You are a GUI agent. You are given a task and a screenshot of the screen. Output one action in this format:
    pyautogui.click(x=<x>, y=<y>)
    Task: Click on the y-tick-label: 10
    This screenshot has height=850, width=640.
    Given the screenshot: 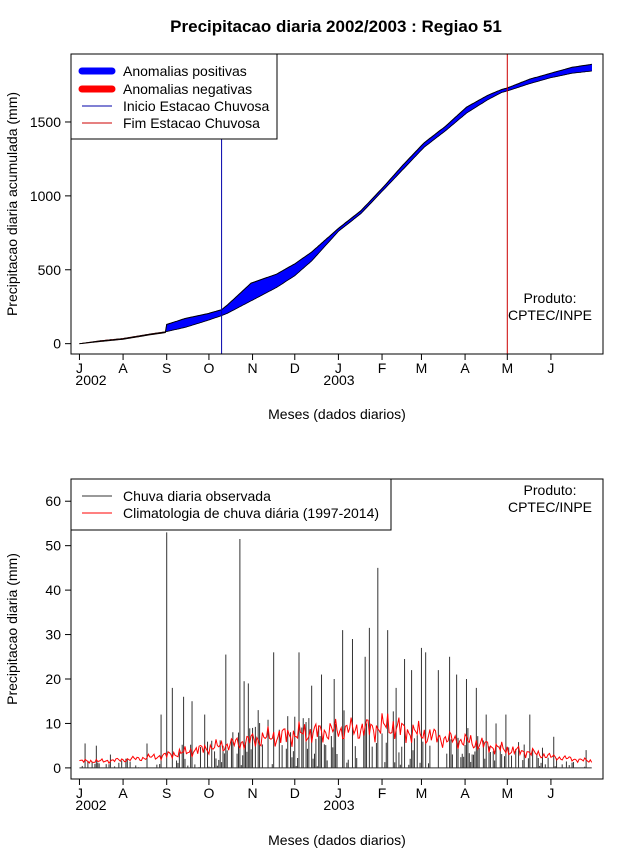 What is the action you would take?
    pyautogui.click(x=53, y=723)
    